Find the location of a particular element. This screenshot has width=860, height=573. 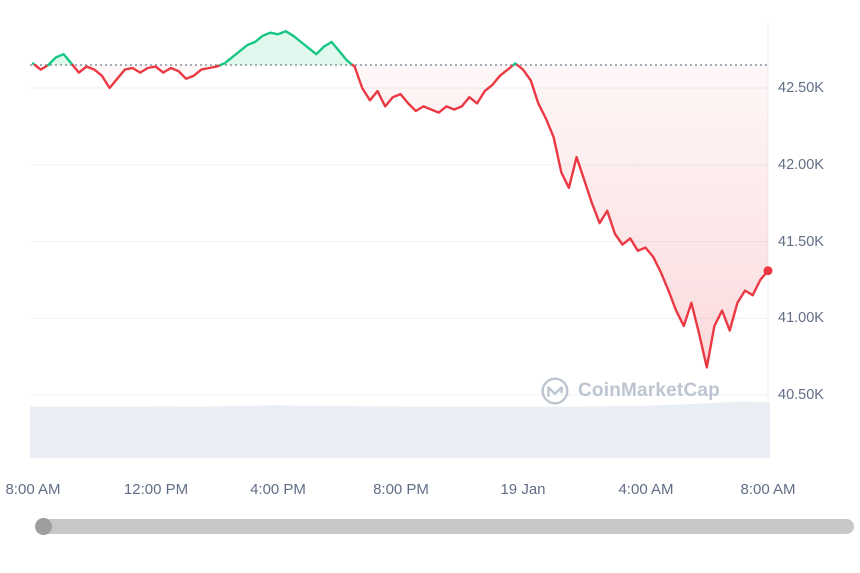

y-axis-label: 42.50K is located at coordinates (801, 88).